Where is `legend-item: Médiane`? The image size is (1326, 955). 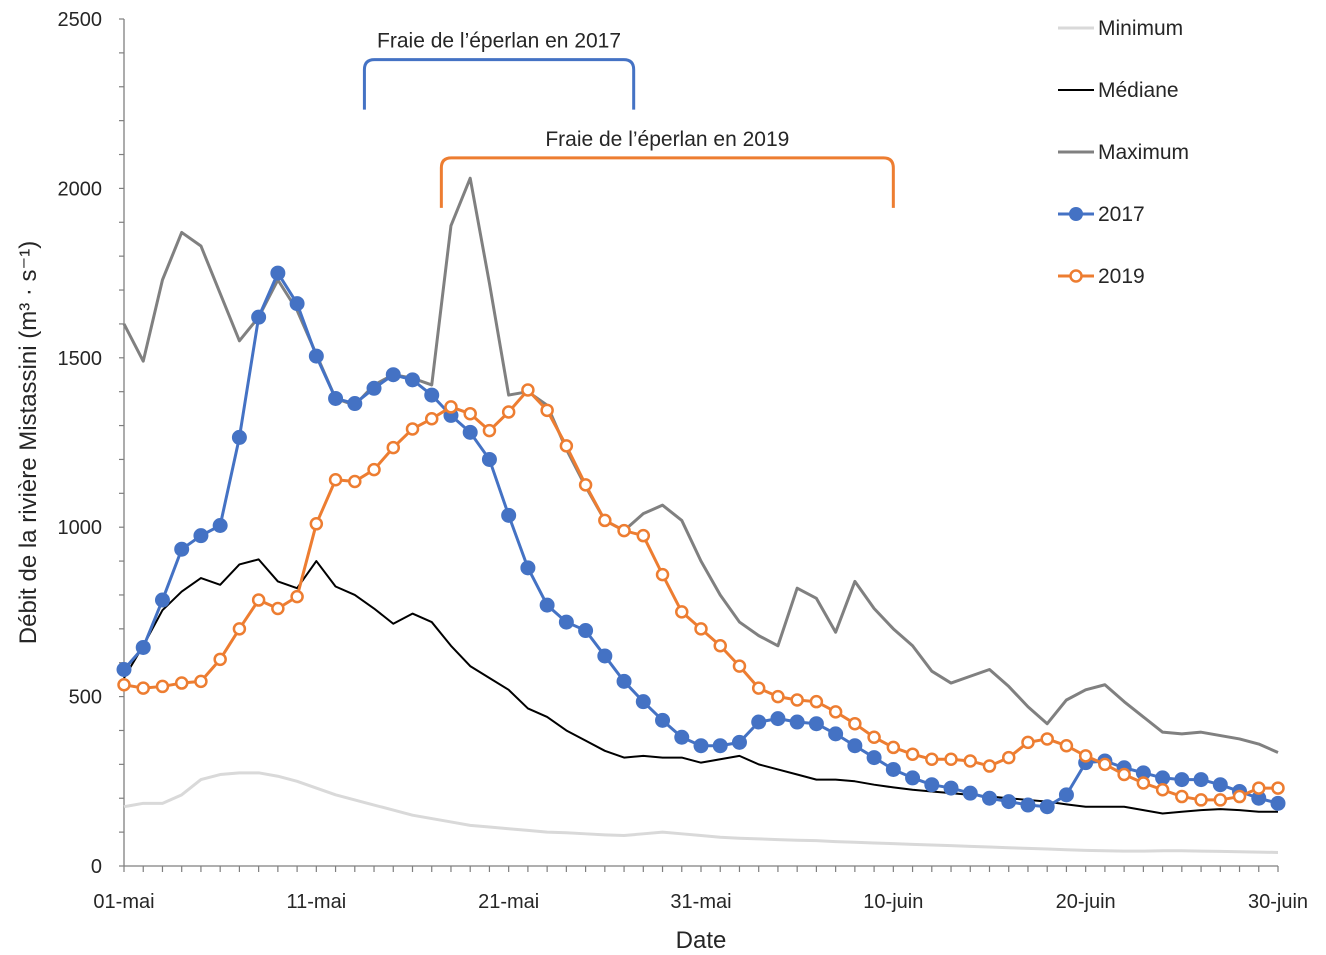 legend-item: Médiane is located at coordinates (1118, 90).